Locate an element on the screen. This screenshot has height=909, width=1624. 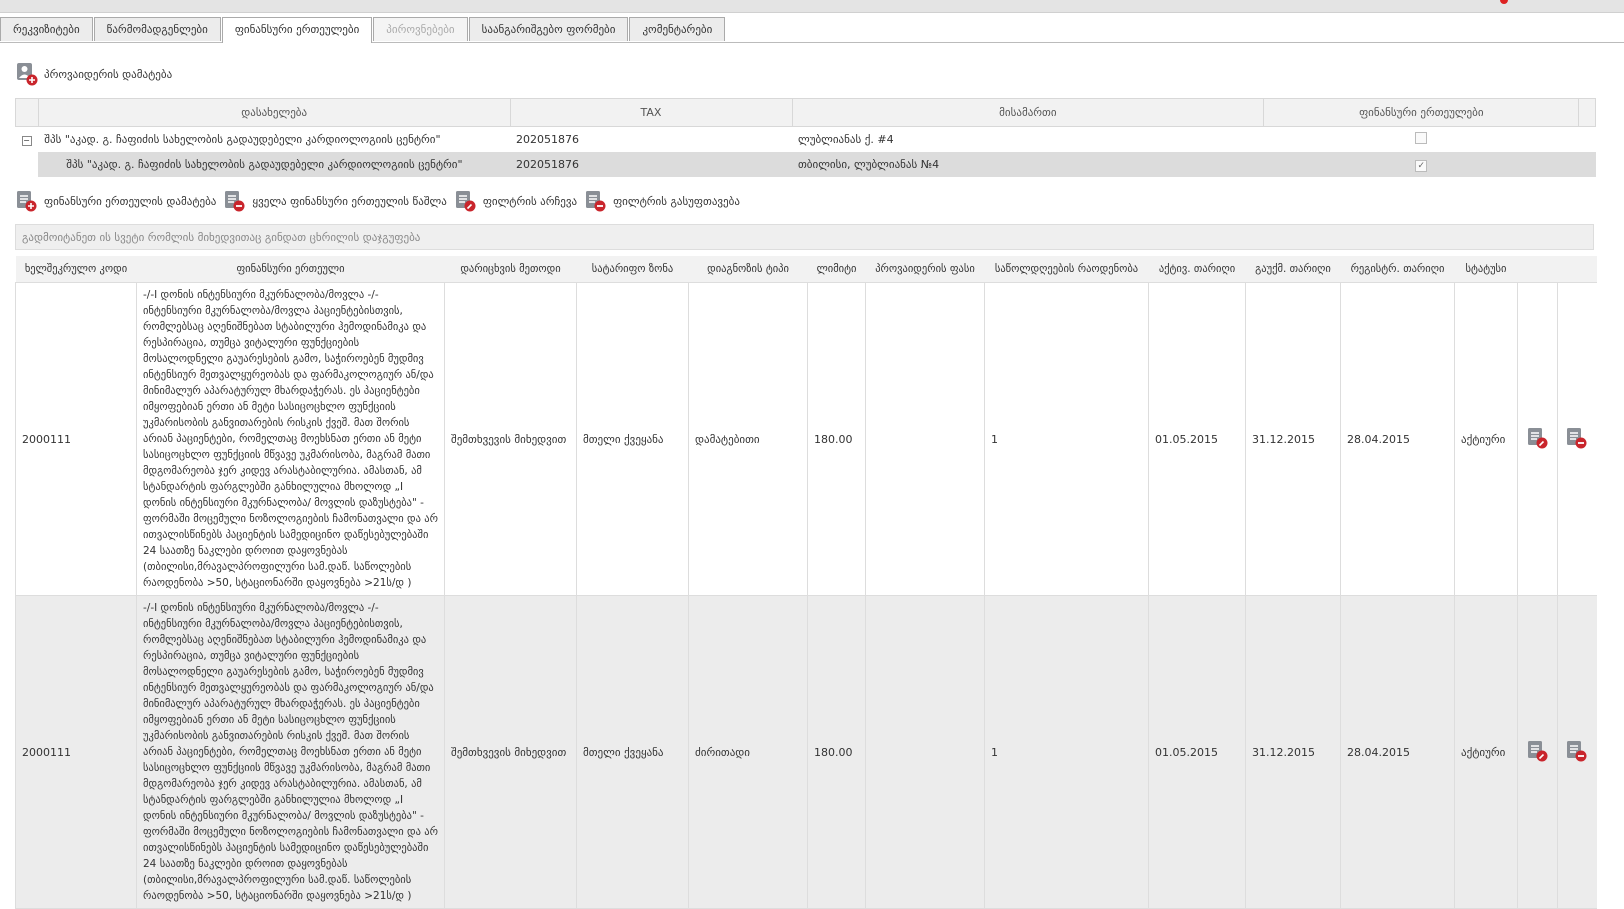
column-header: მისამართი is located at coordinates (1028, 112).